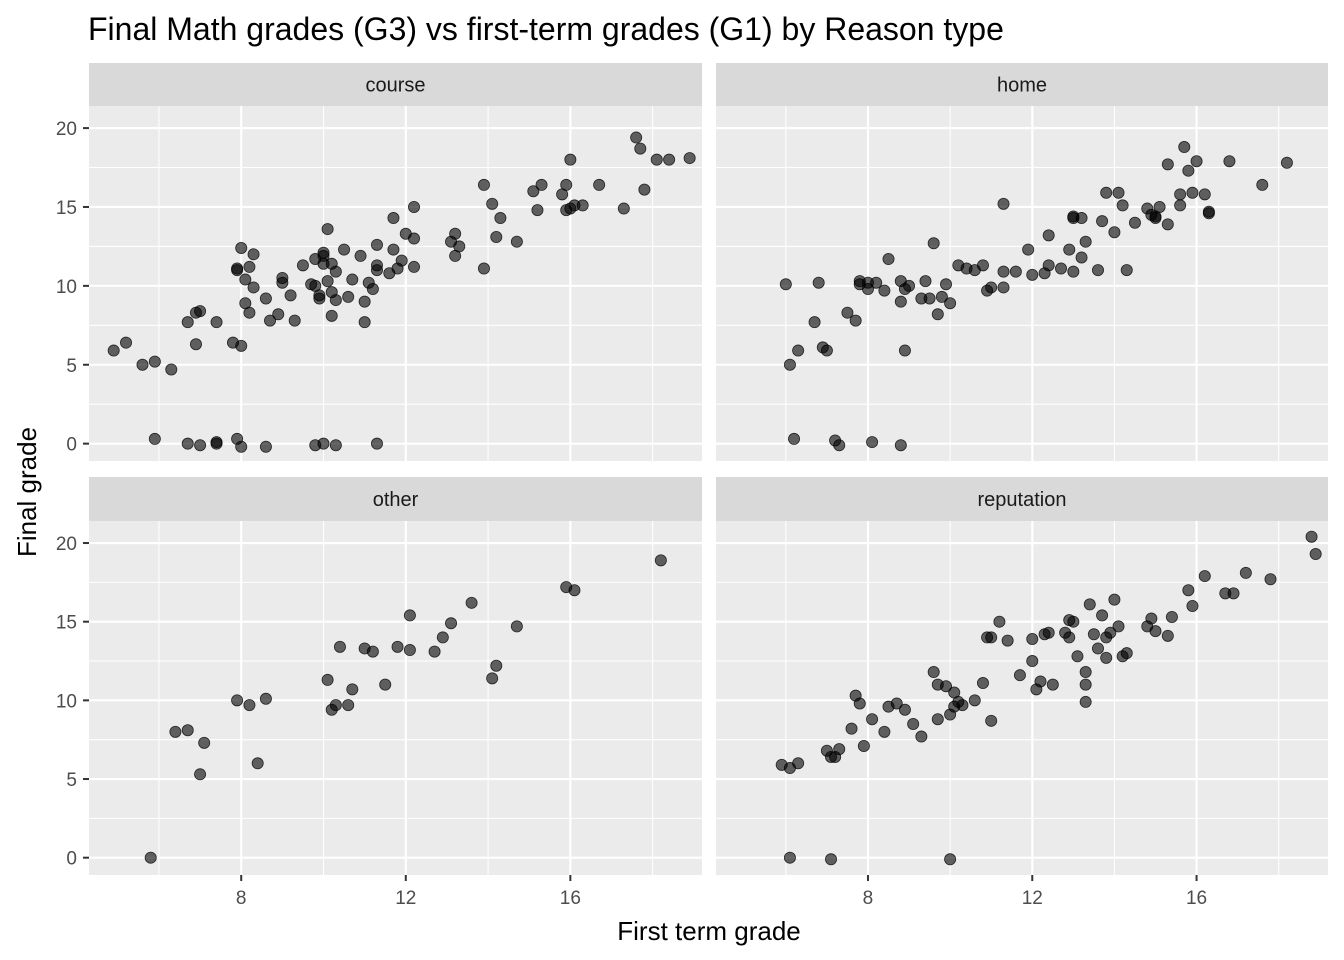  I want to click on x-tick-label: 12, so click(1032, 898).